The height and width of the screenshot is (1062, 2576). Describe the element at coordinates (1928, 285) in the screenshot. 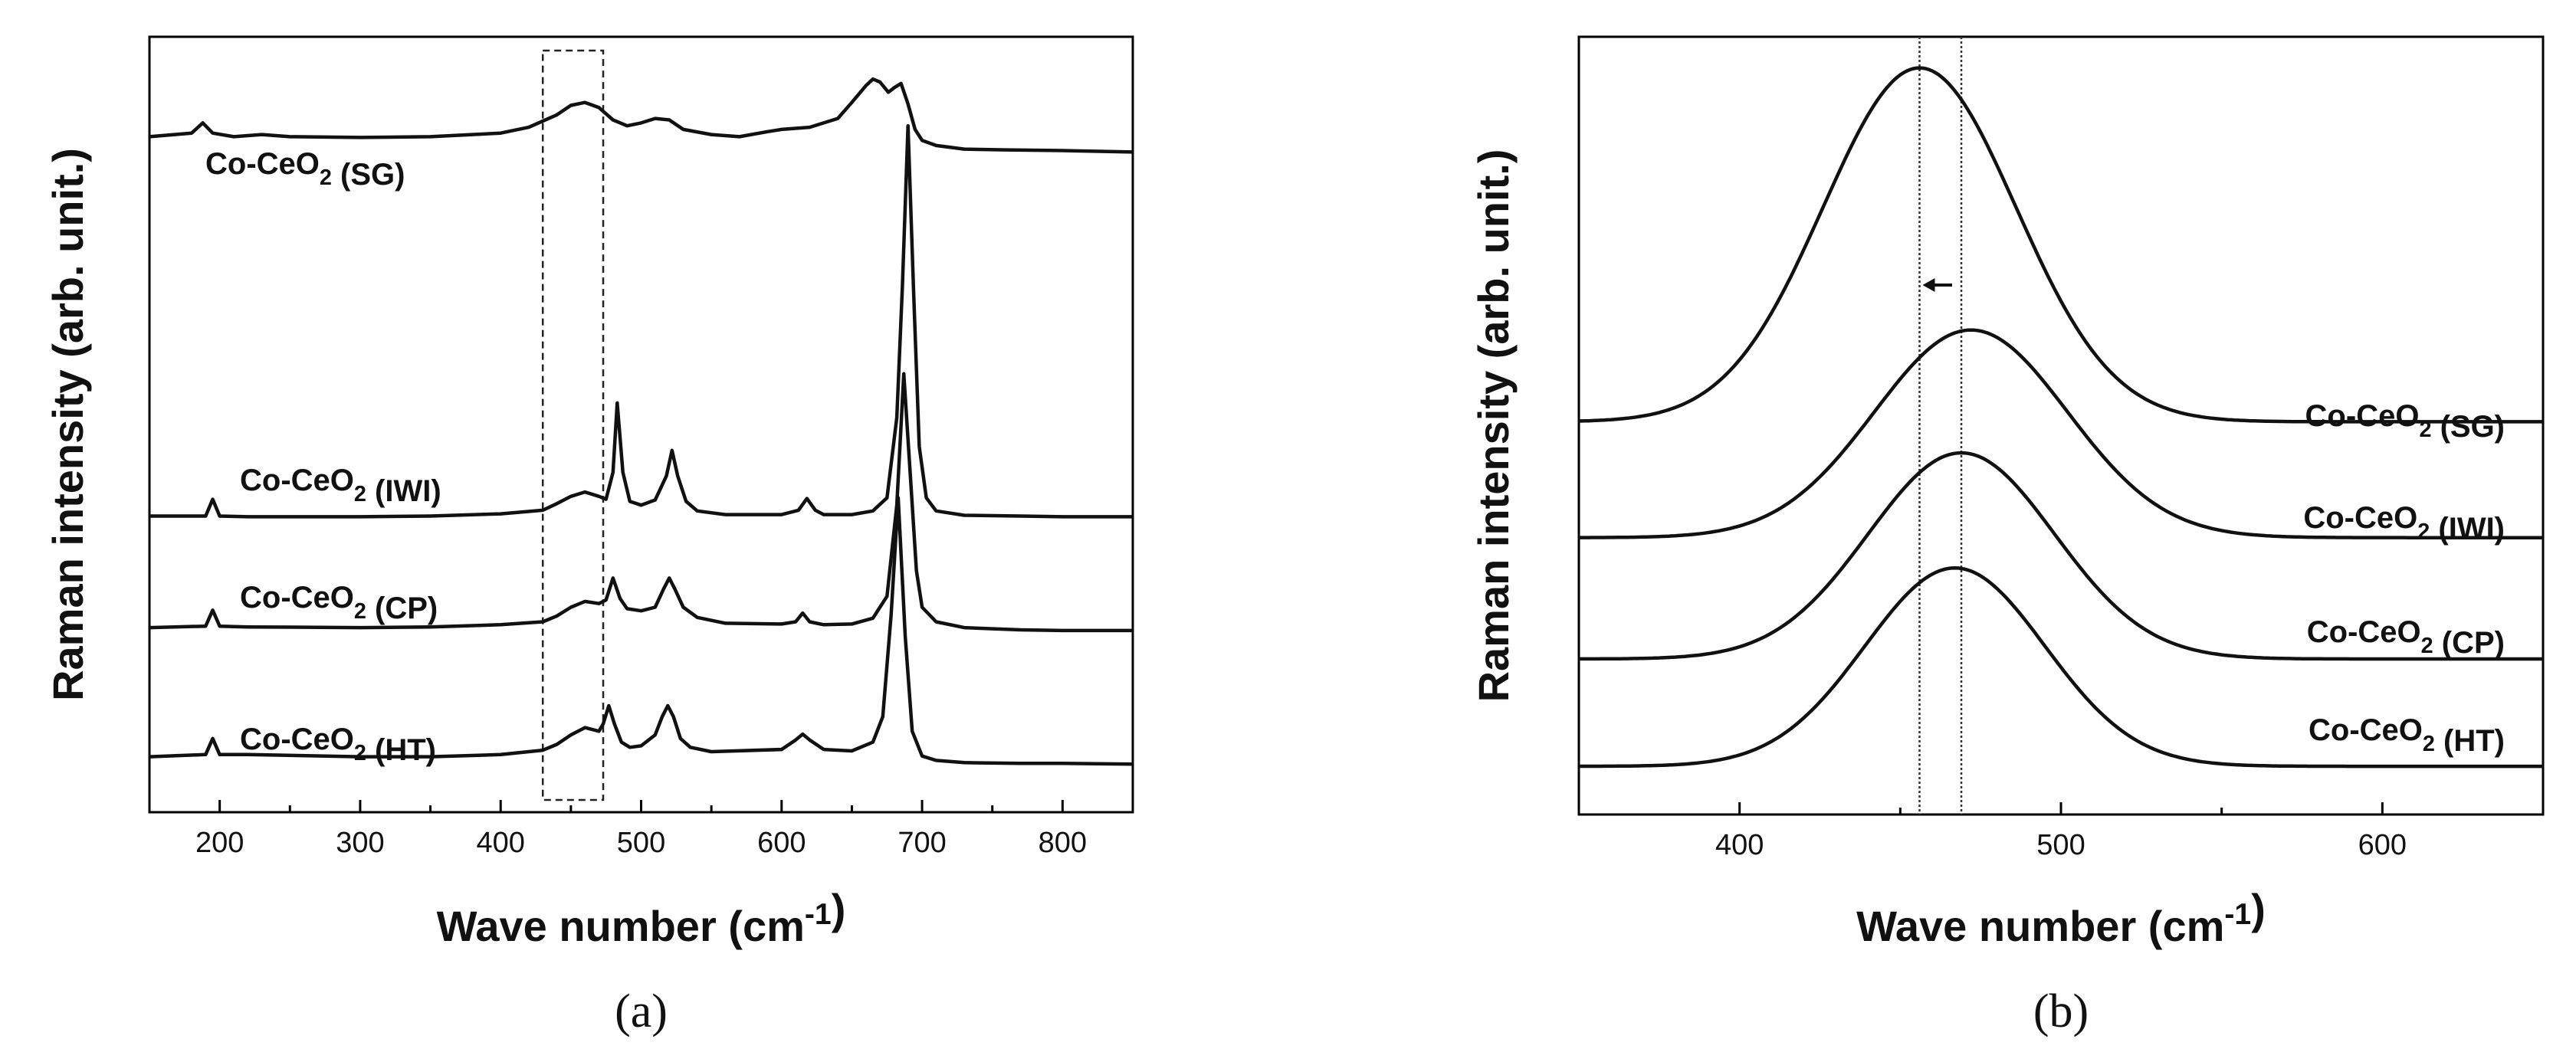

I see `shift-arrowhead` at that location.